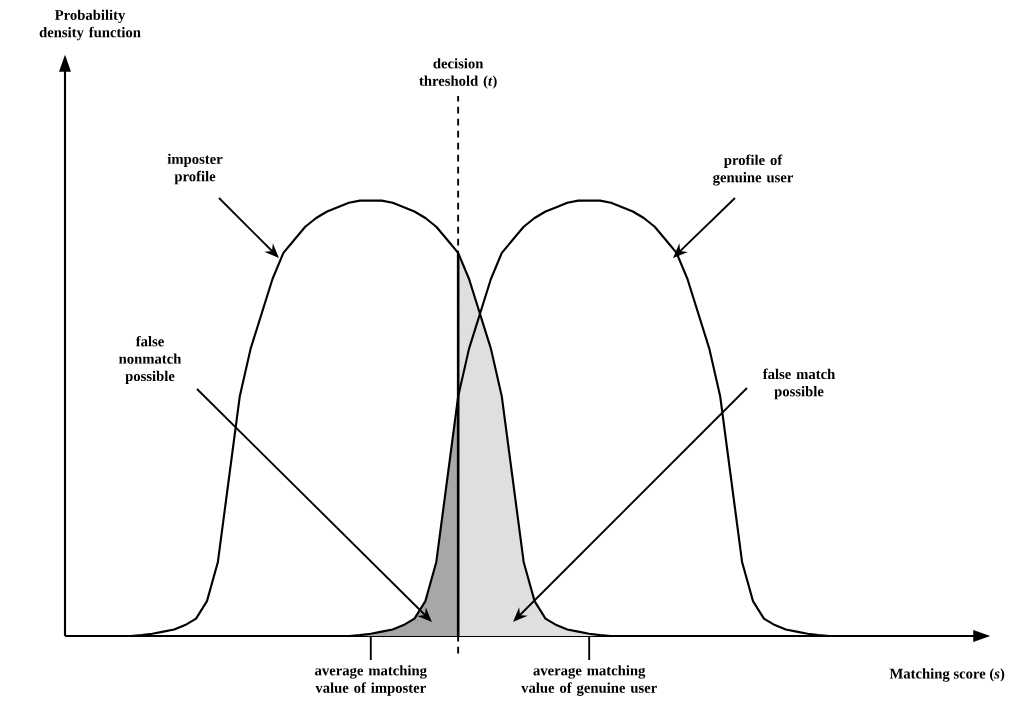 The width and height of the screenshot is (1022, 720). I want to click on text: profile of genuine user, so click(753, 170).